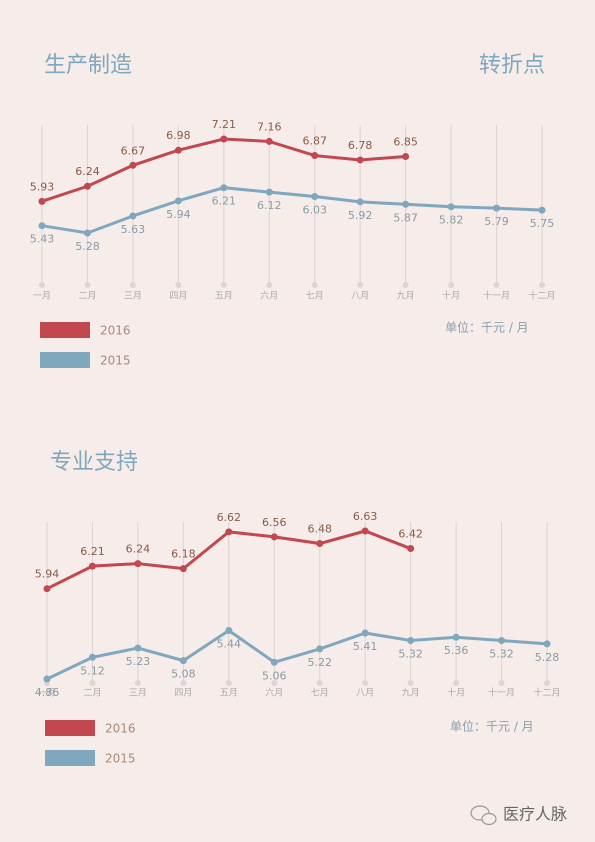 The image size is (595, 842). I want to click on value-label: 5.63, so click(133, 229).